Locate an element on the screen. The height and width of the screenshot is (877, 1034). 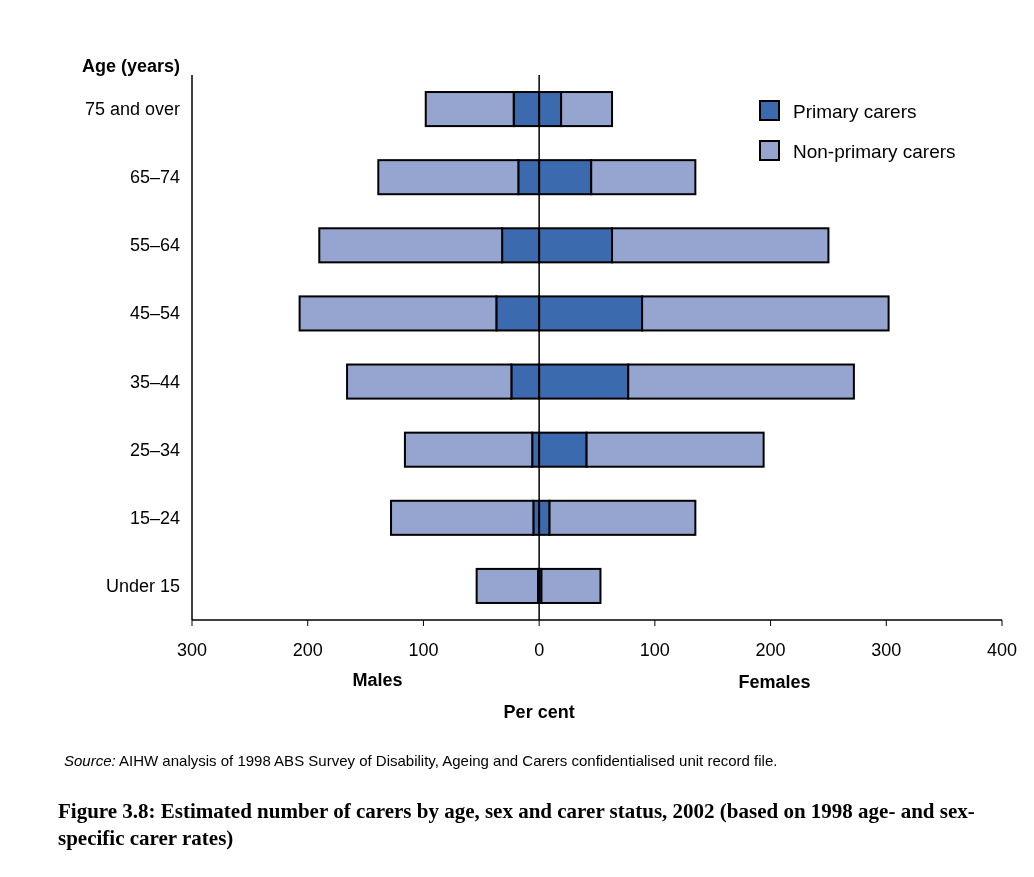
x-axis-title: Per cent is located at coordinates (539, 712).